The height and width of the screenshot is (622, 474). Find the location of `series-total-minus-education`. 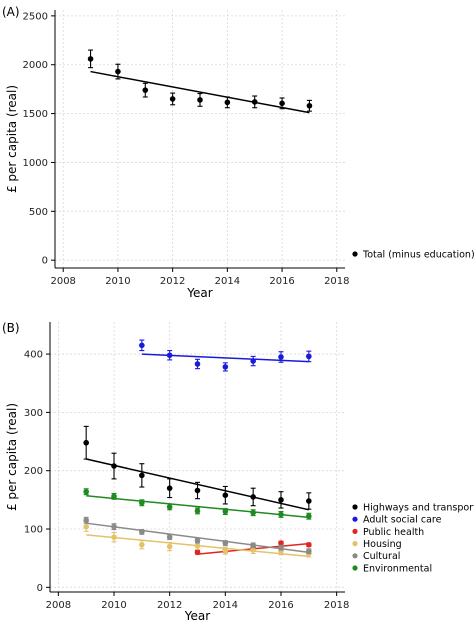

series-total-minus-education is located at coordinates (200, 81).